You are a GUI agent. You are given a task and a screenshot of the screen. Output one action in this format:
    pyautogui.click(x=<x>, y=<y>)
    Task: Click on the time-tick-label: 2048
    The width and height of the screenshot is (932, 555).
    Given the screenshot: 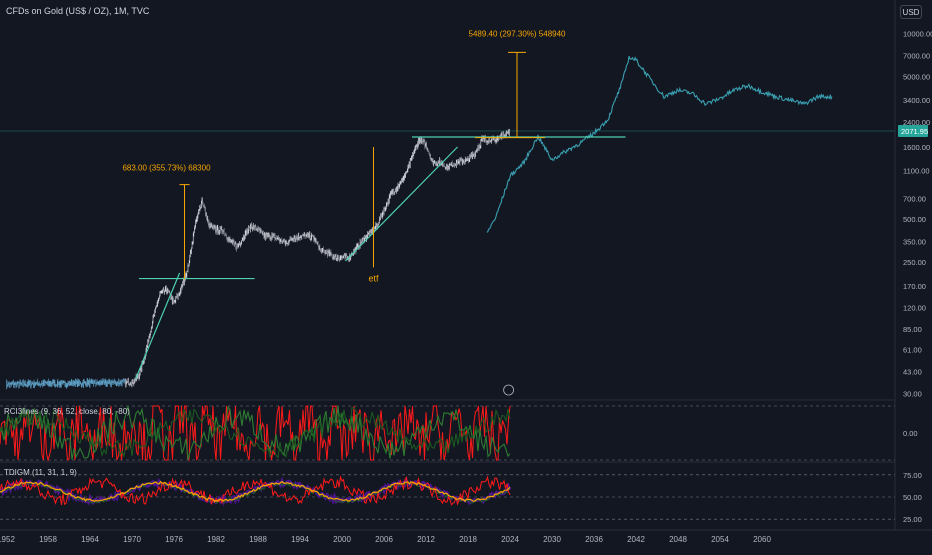 What is the action you would take?
    pyautogui.click(x=678, y=539)
    